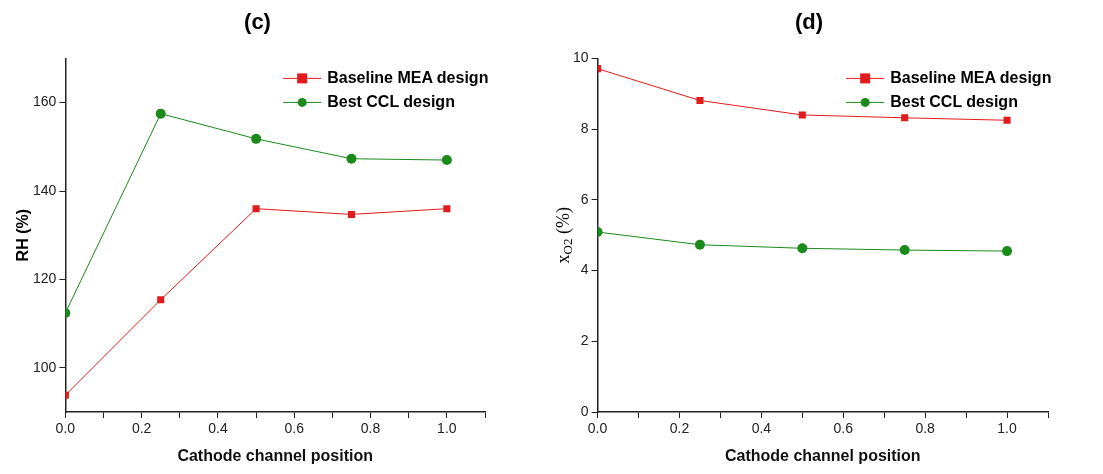 The width and height of the screenshot is (1103, 474). I want to click on y-tick-label: 2, so click(584, 340).